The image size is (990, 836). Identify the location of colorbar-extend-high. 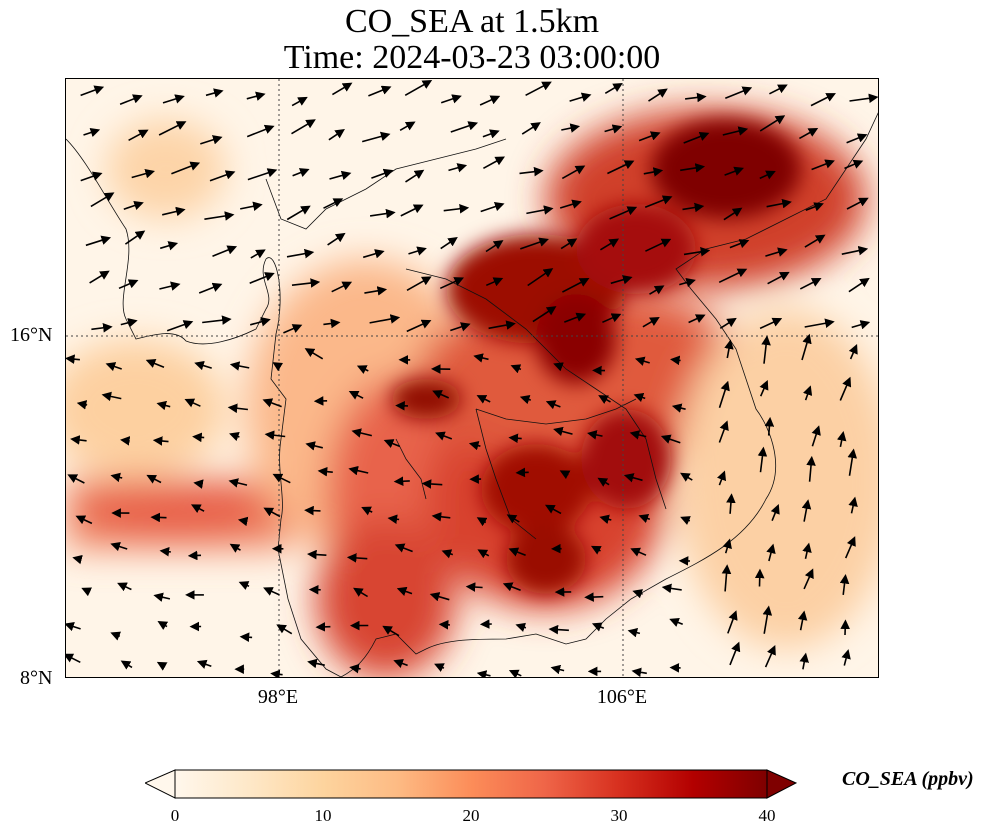
(781, 784).